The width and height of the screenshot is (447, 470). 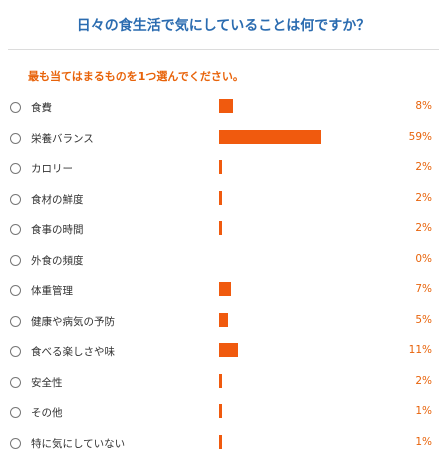 What do you see at coordinates (223, 444) in the screenshot?
I see `option-row: 特に気にしていない 1%` at bounding box center [223, 444].